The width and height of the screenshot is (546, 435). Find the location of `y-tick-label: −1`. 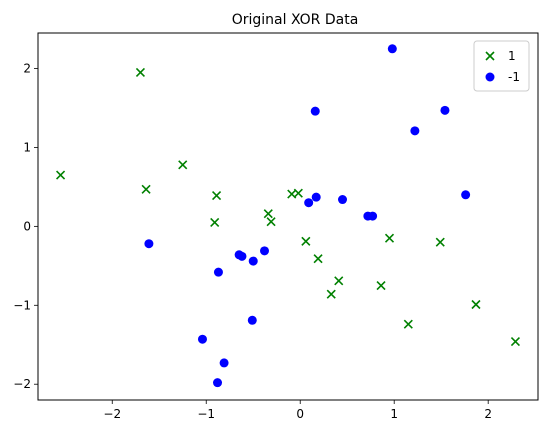

y-tick-label: −1 is located at coordinates (22, 305).